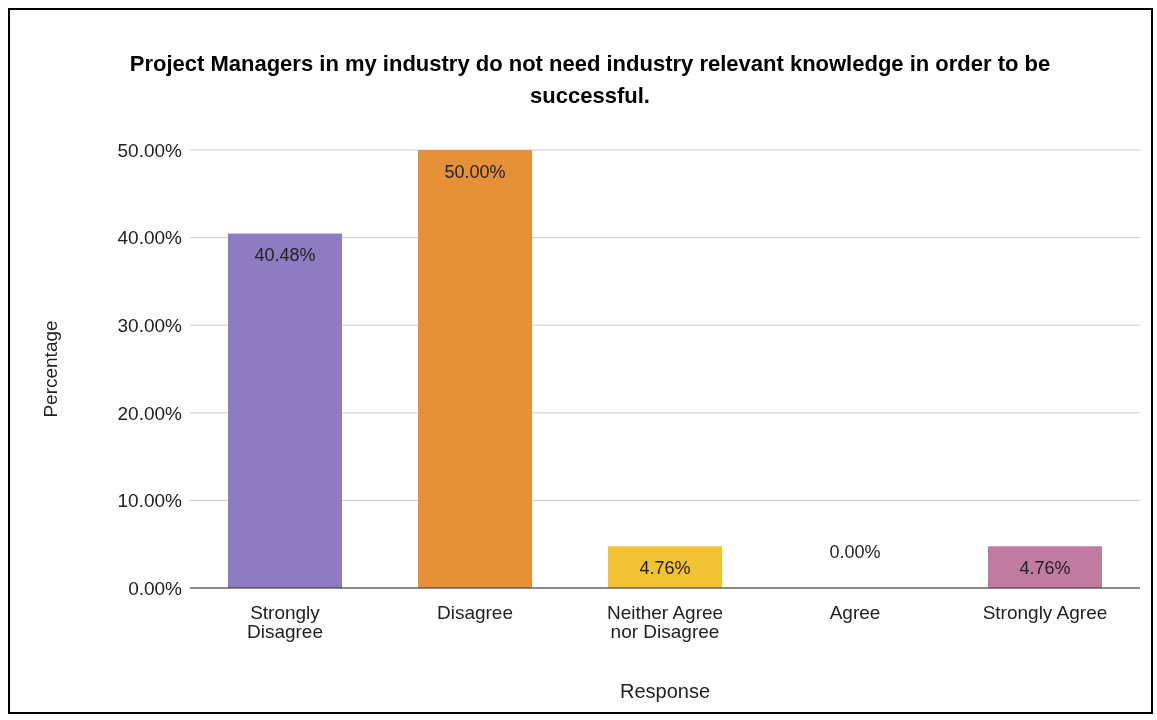  I want to click on y-tick-label: 0.00%, so click(155, 588).